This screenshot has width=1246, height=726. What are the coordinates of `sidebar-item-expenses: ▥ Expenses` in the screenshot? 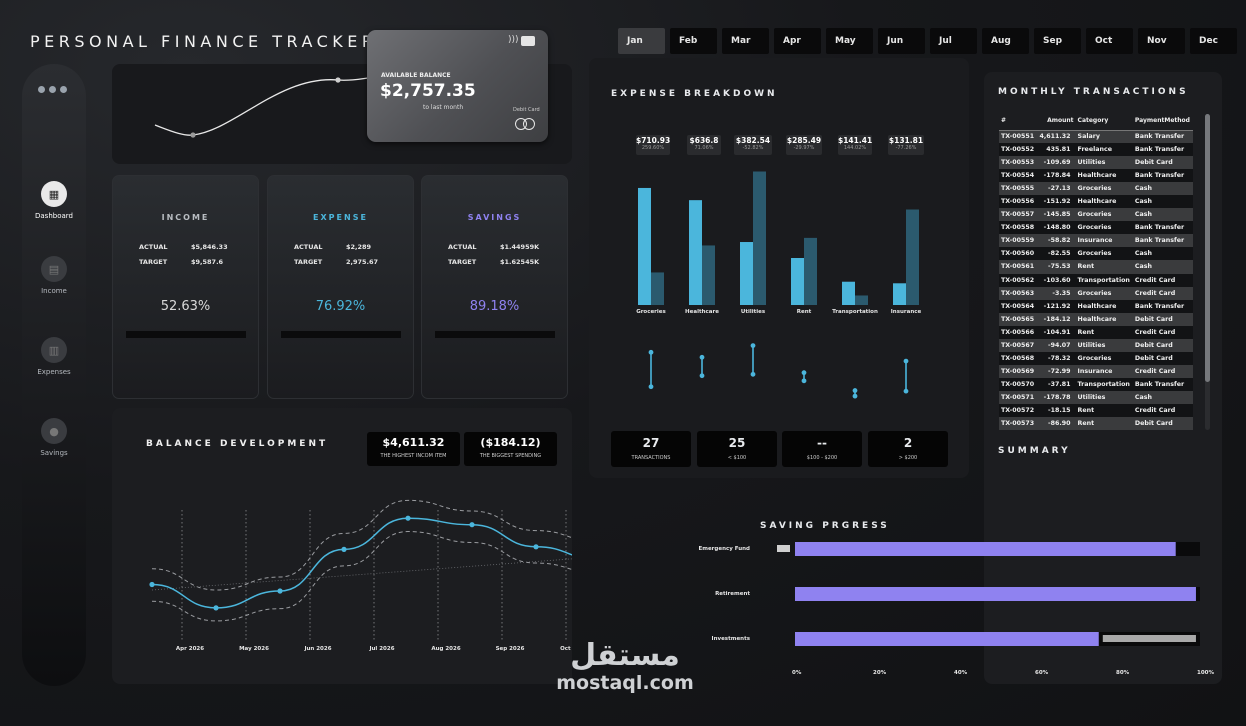 It's located at (54, 356).